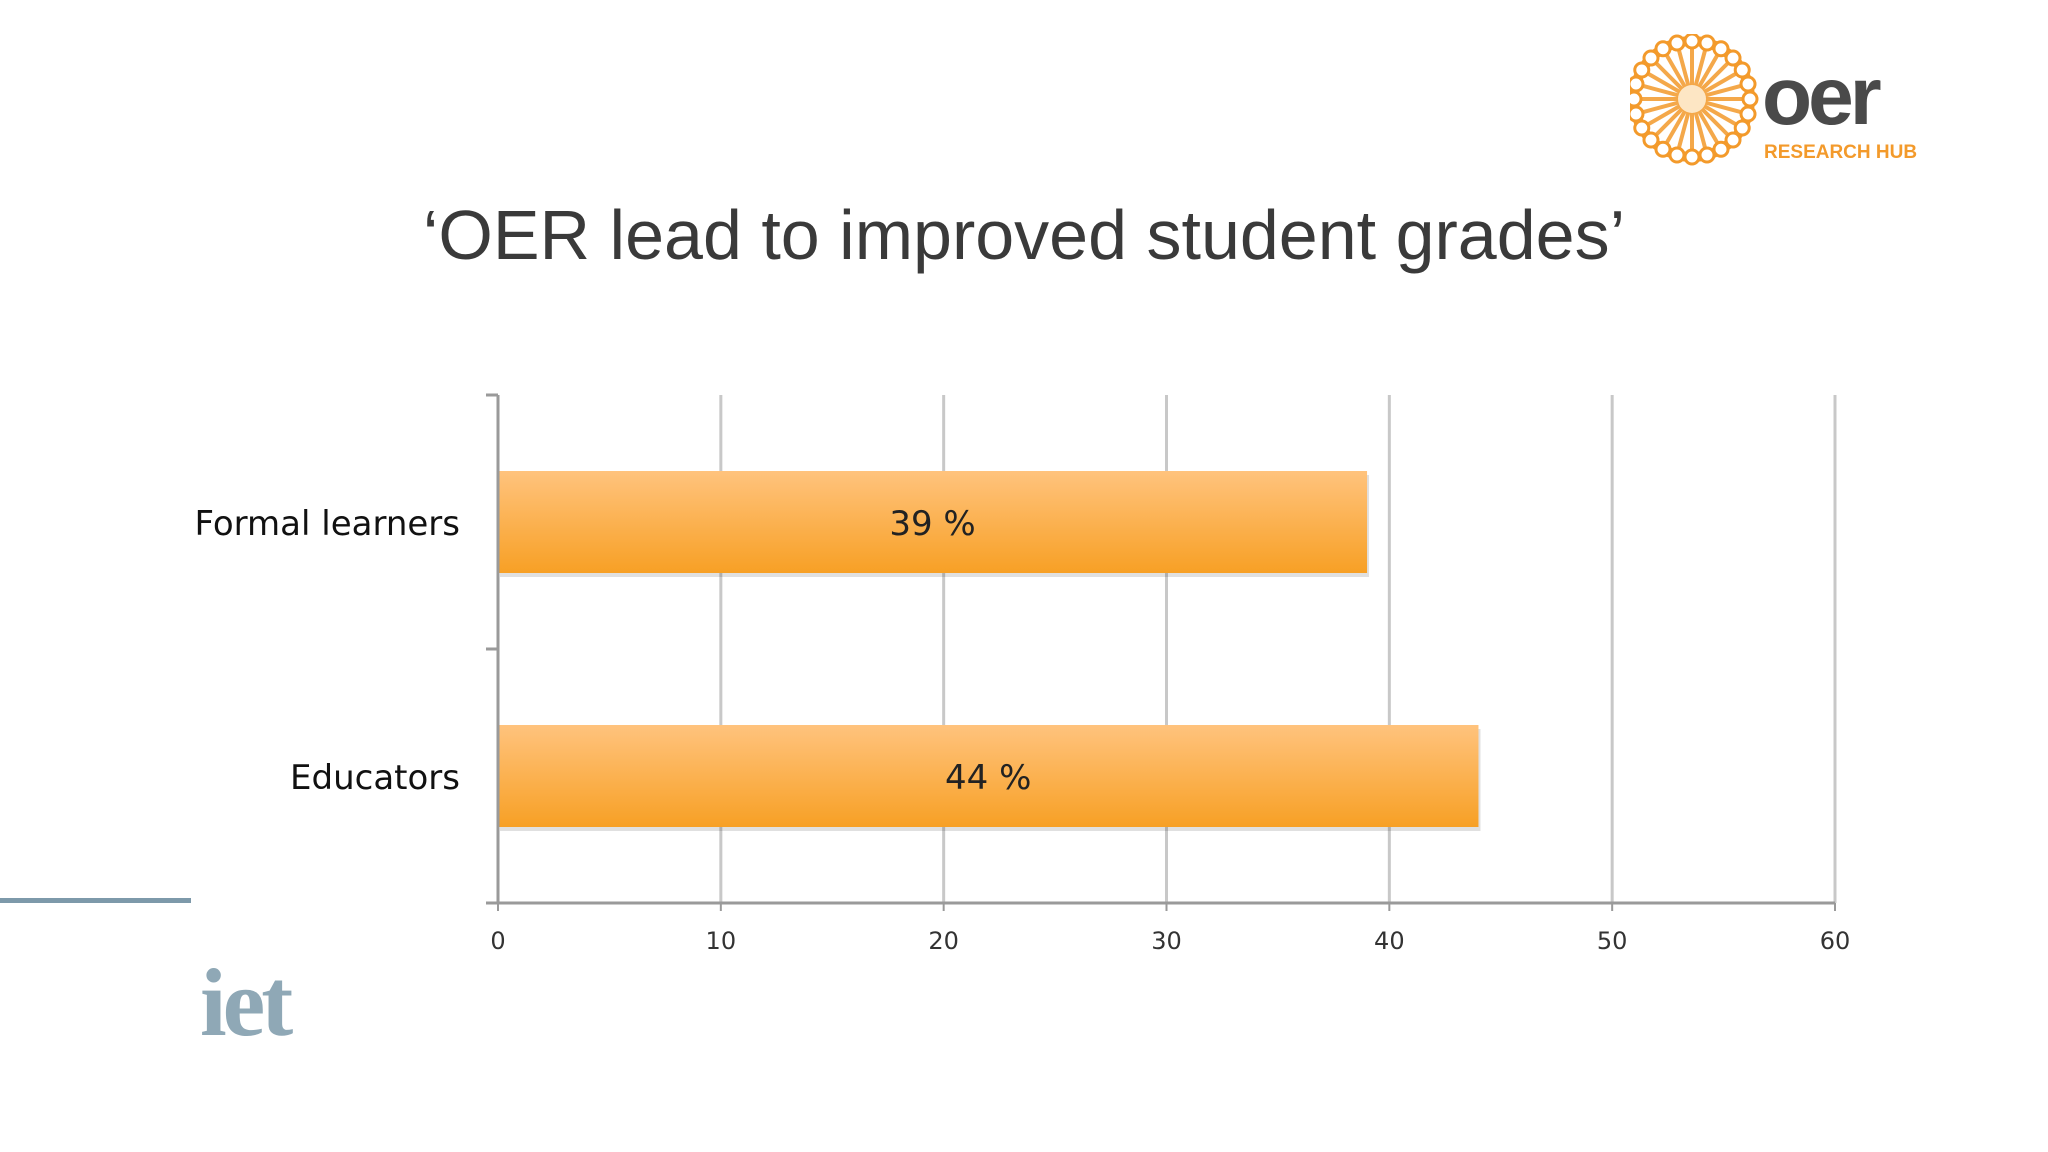  I want to click on bars, so click(989, 651).